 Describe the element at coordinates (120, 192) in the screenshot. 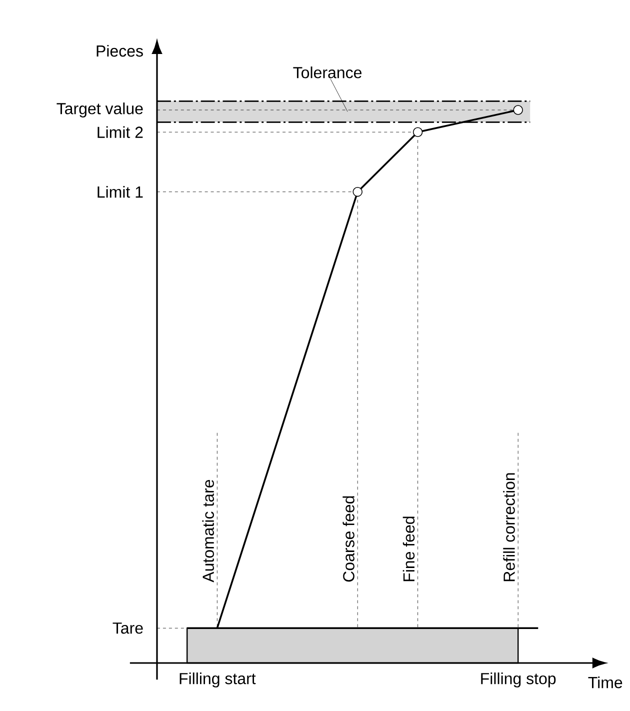

I see `ref-line-label: Limit 1` at that location.